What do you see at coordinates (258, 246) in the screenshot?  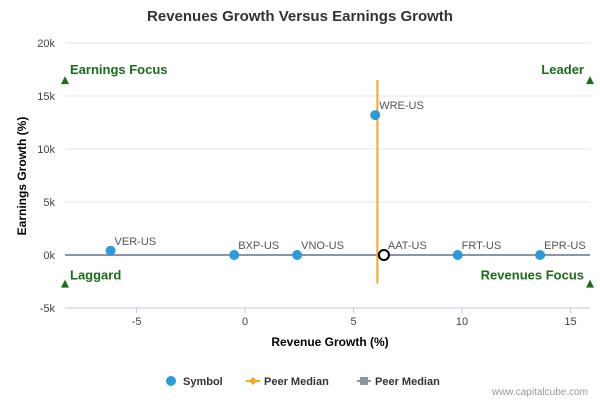 I see `data-point-label: BXP-US` at bounding box center [258, 246].